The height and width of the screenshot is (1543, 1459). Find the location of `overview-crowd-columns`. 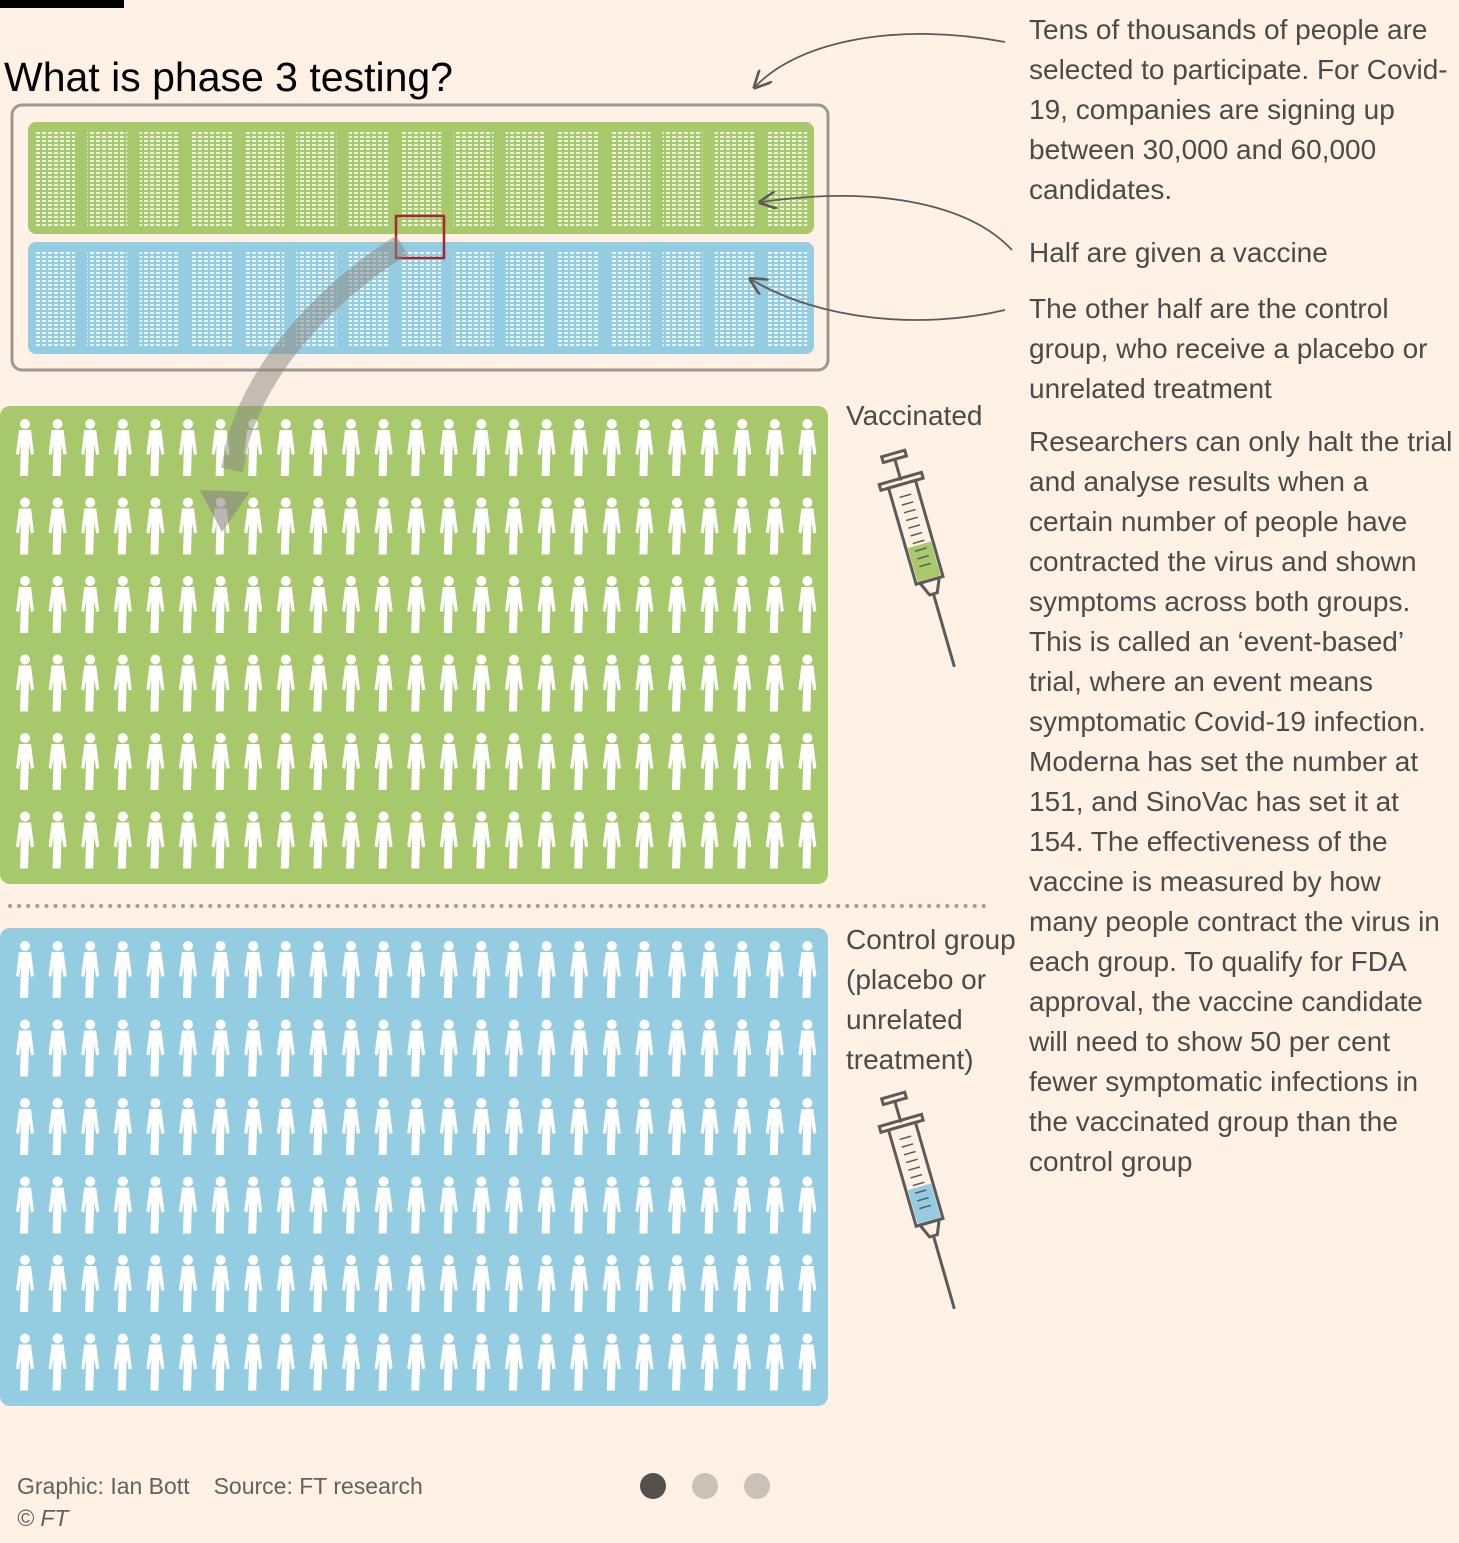

overview-crowd-columns is located at coordinates (421, 238).